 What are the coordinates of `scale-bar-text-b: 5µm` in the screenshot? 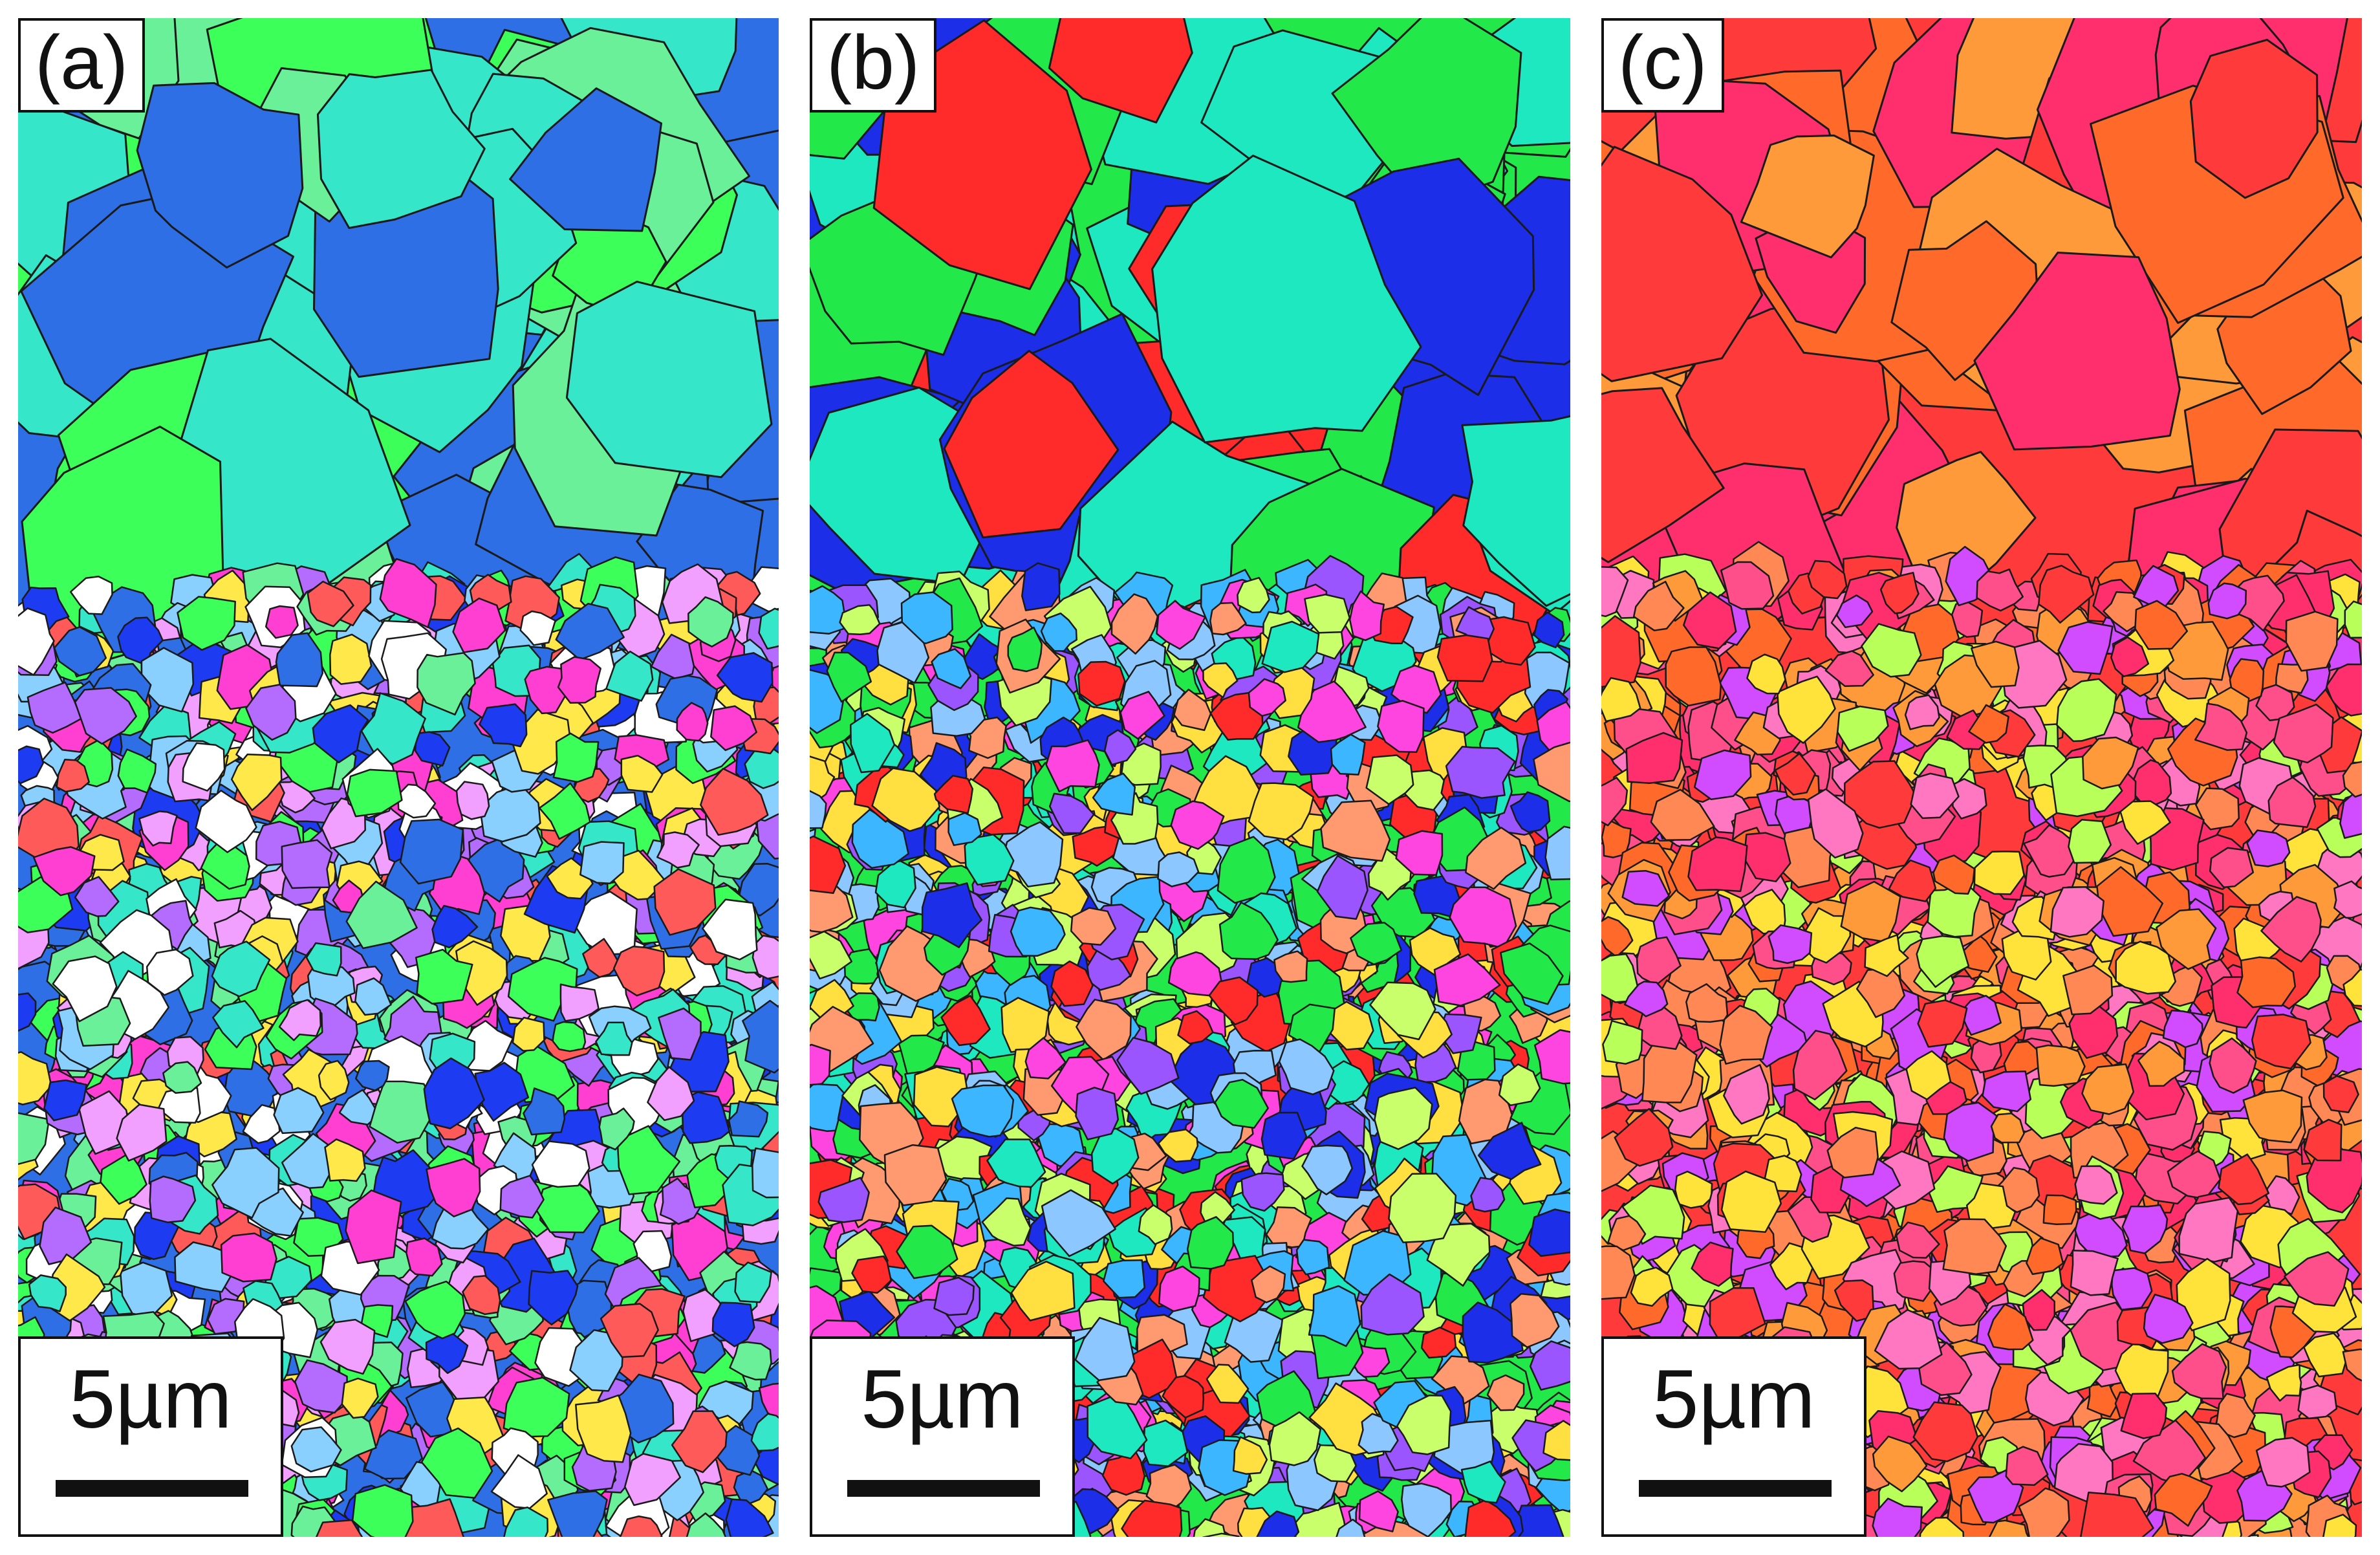 It's located at (942, 1399).